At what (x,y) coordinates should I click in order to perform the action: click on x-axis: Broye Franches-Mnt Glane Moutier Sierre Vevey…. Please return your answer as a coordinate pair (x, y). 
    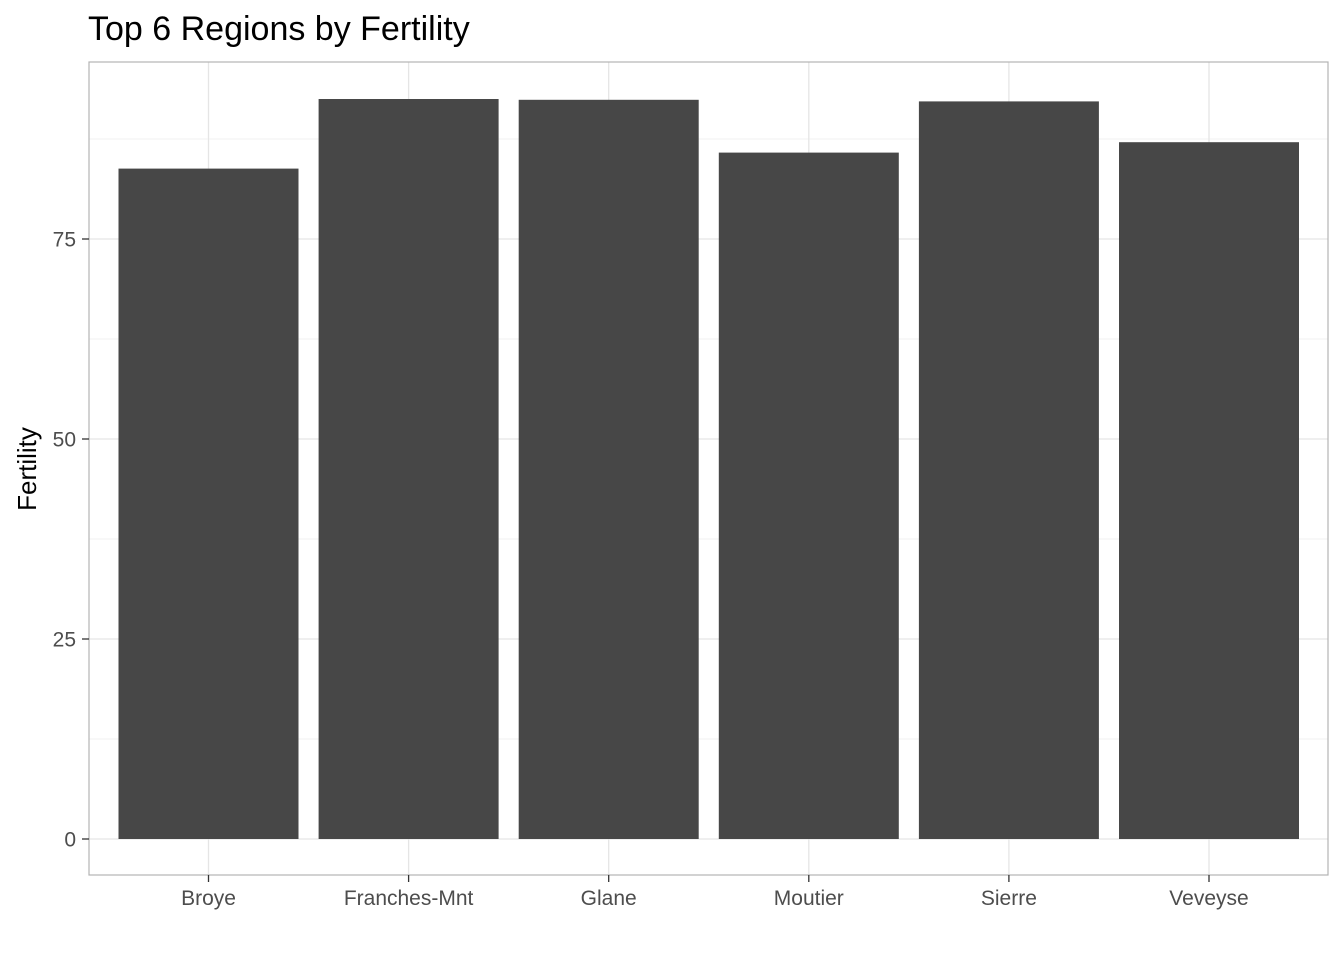
    Looking at the image, I should click on (715, 892).